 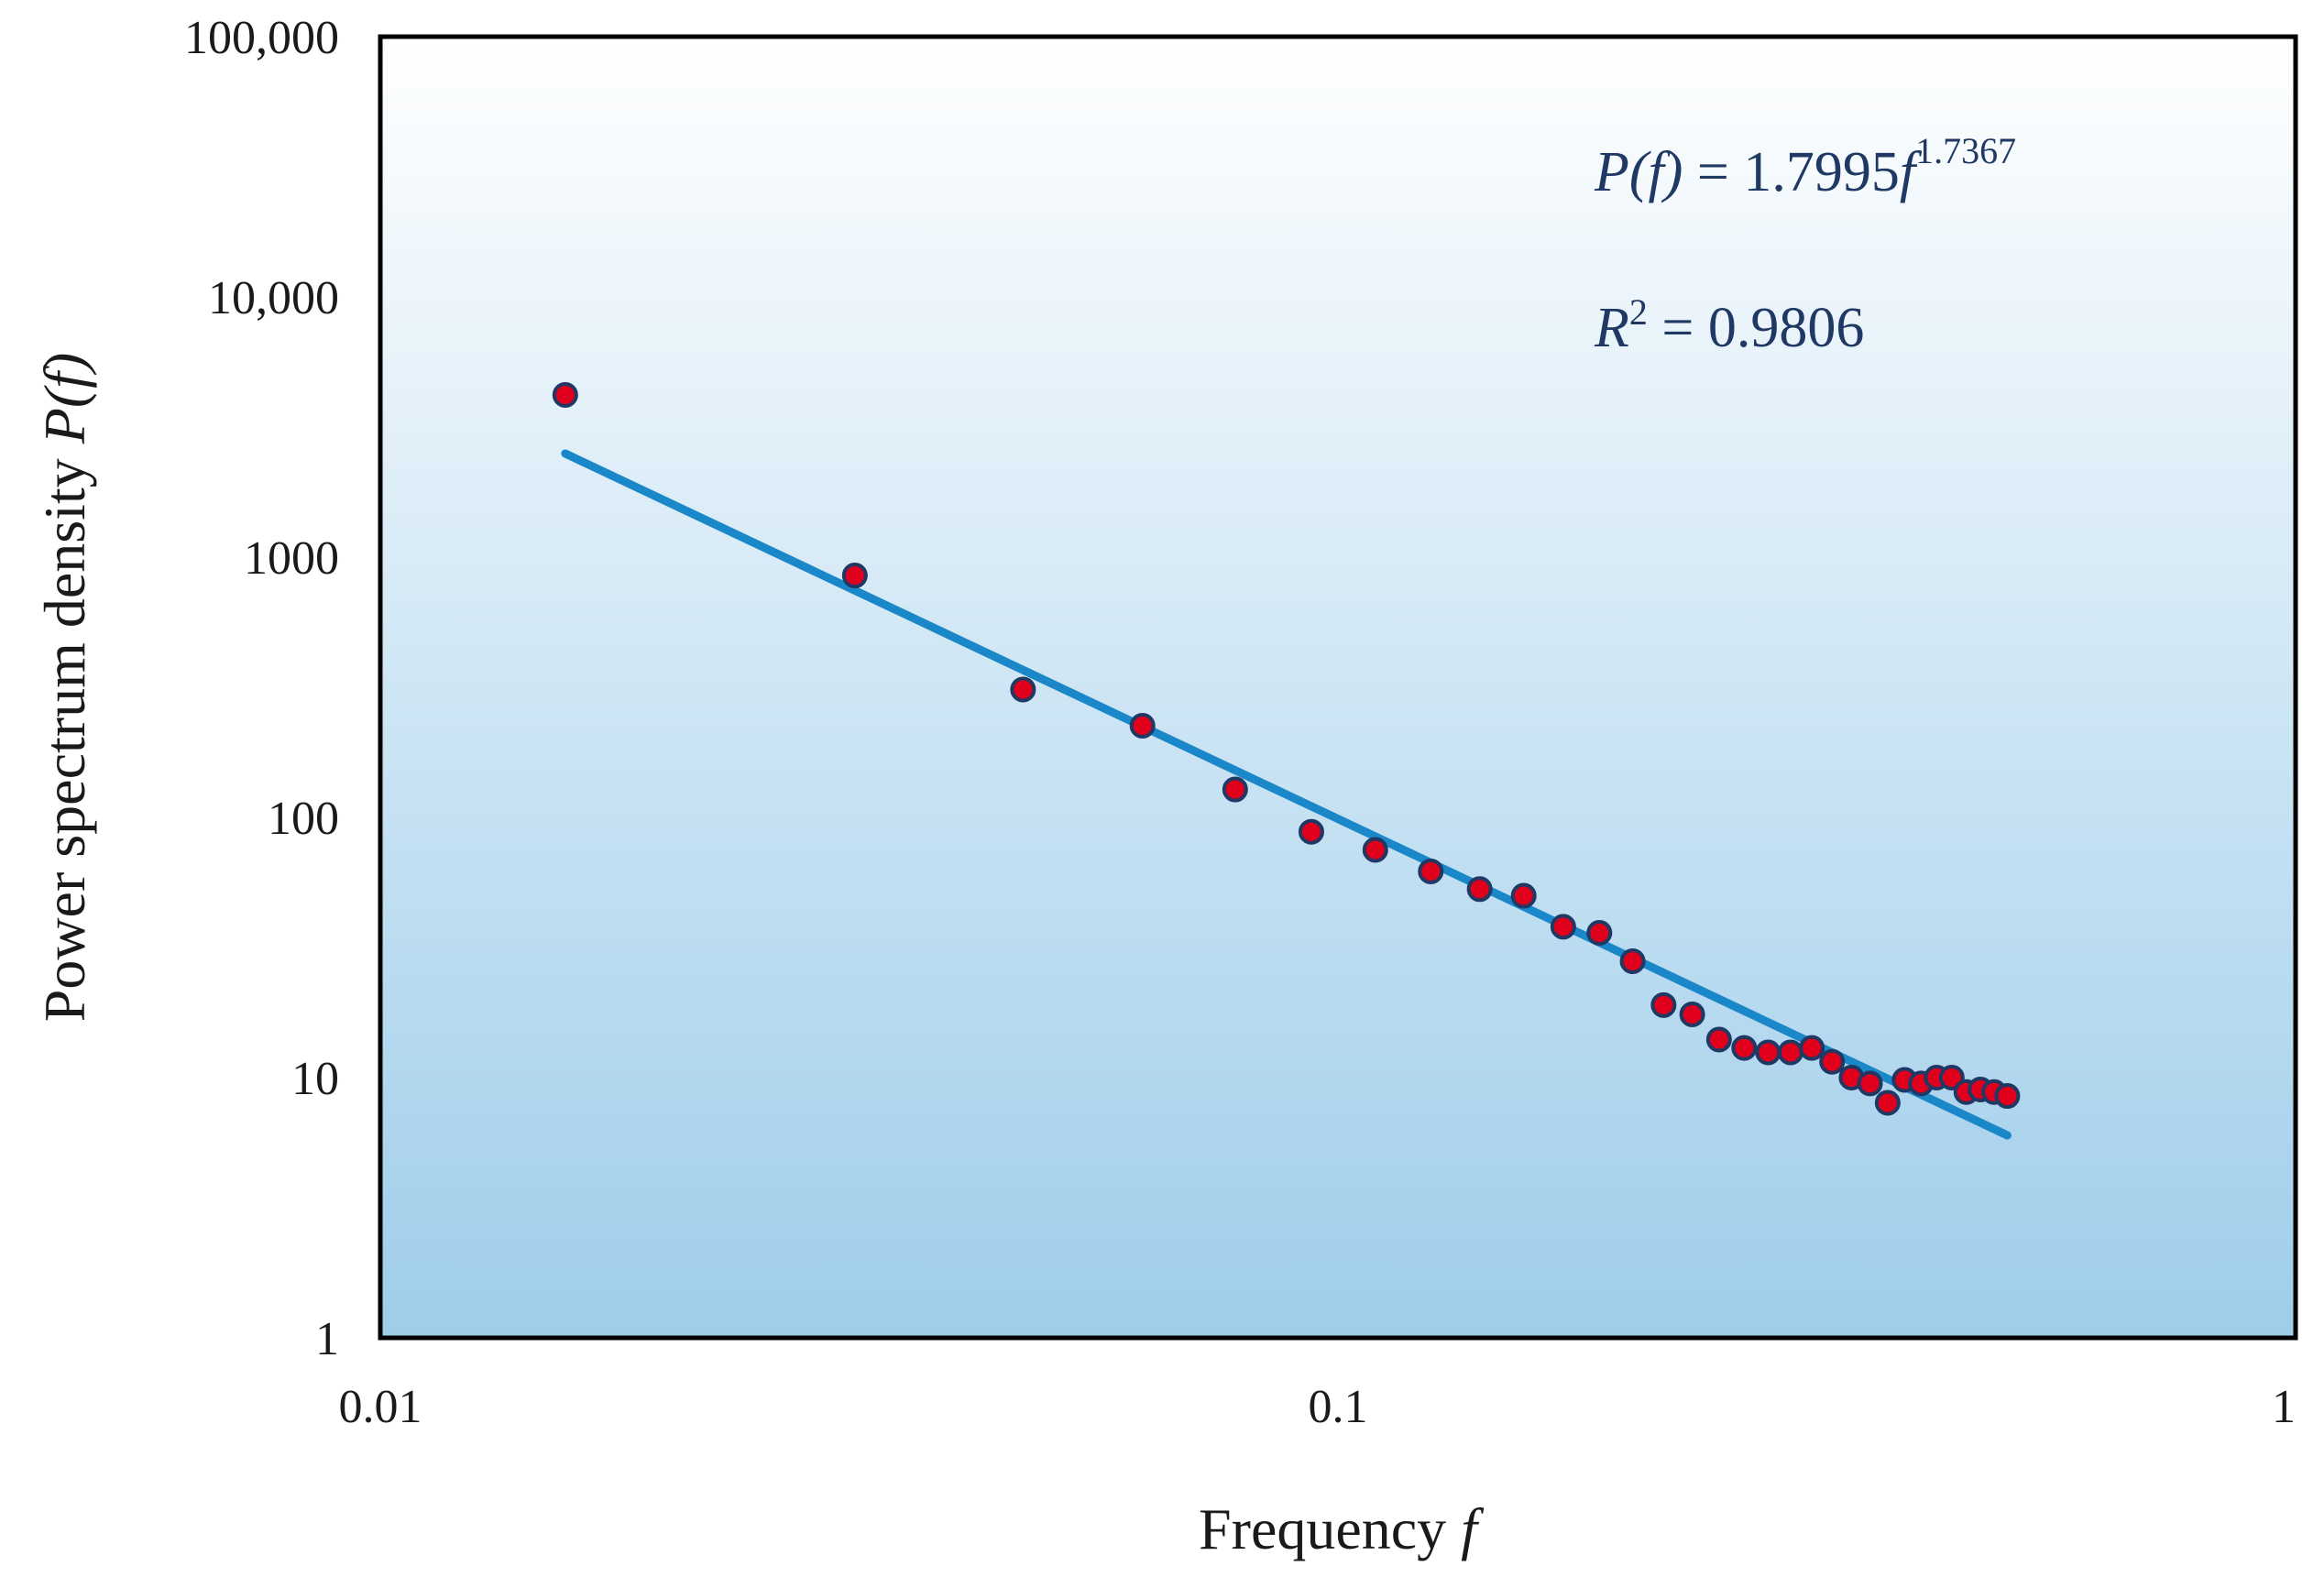 What do you see at coordinates (1473, 1528) in the screenshot?
I see `x-axis-title-var: f` at bounding box center [1473, 1528].